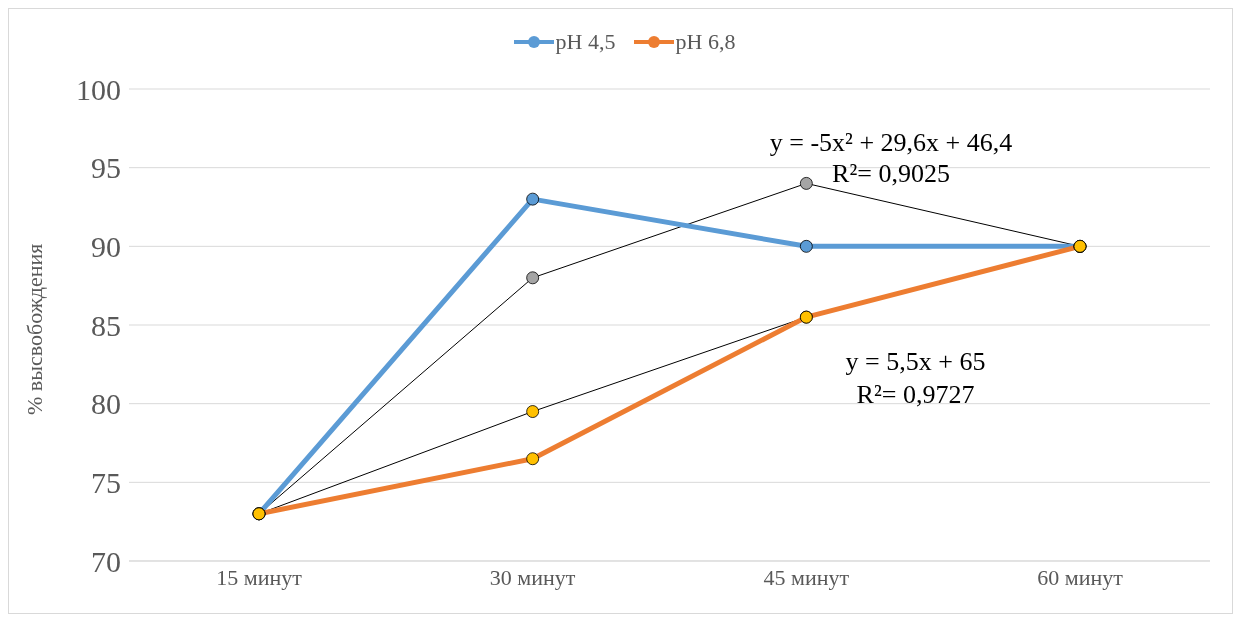 Image resolution: width=1243 pixels, height=624 pixels. Describe the element at coordinates (705, 42) in the screenshot. I see `legend-label: pH 6,8` at that location.